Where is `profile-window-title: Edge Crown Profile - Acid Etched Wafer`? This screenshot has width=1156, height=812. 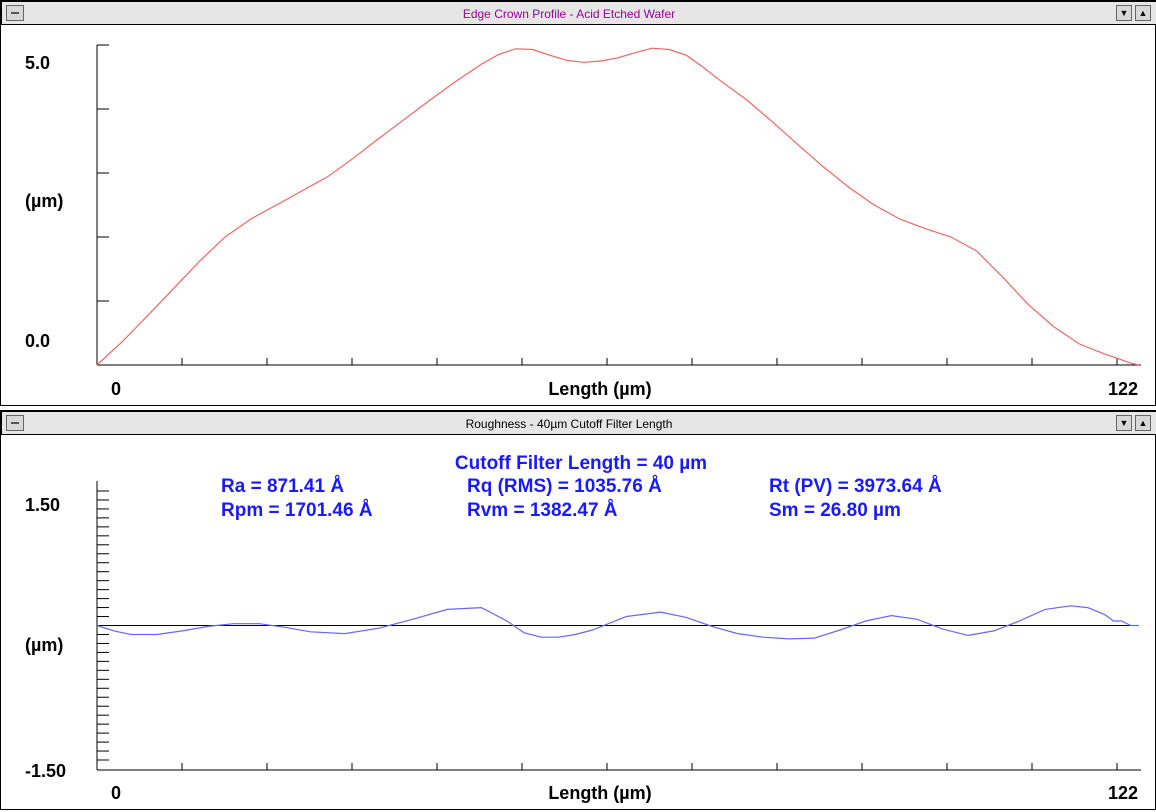
profile-window-title: Edge Crown Profile - Acid Etched Wafer is located at coordinates (569, 14).